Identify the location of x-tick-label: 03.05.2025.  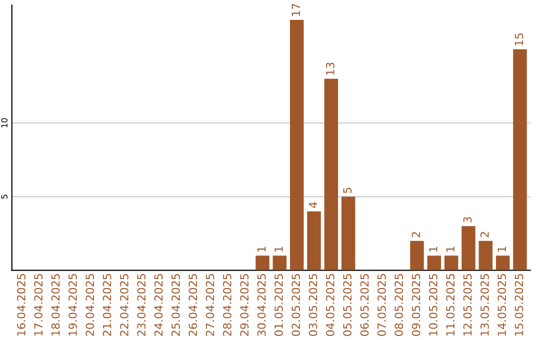
(313, 305).